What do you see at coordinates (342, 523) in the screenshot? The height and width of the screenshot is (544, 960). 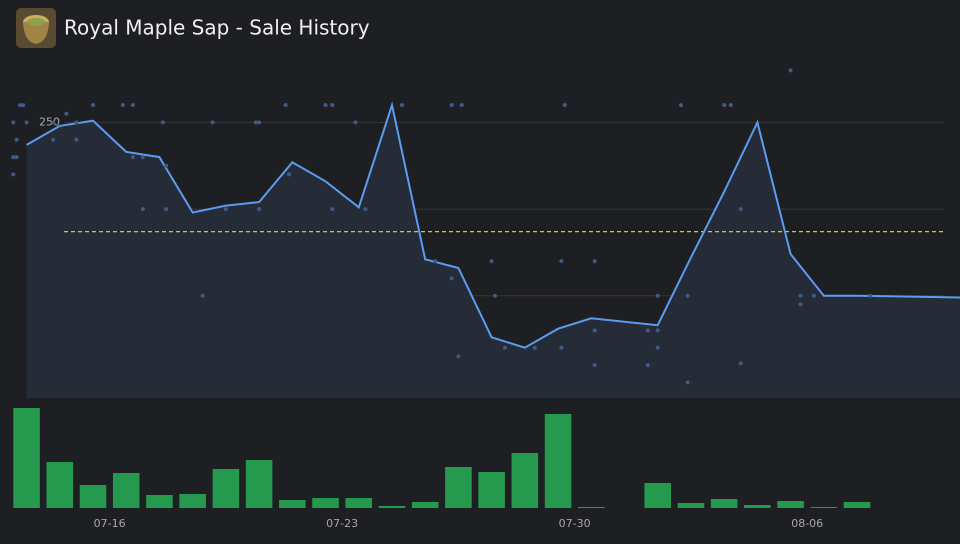 I see `x-tick-label: 07-23` at bounding box center [342, 523].